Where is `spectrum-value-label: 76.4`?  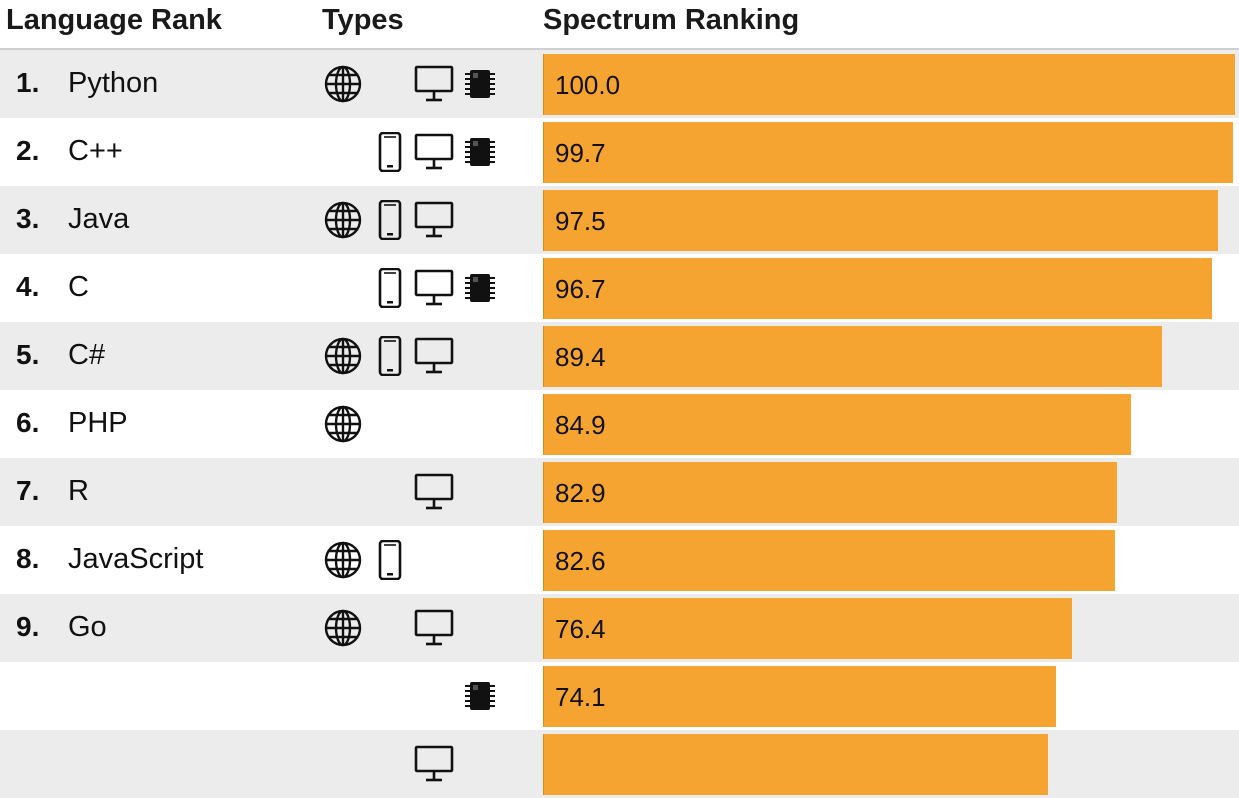
spectrum-value-label: 76.4 is located at coordinates (580, 629).